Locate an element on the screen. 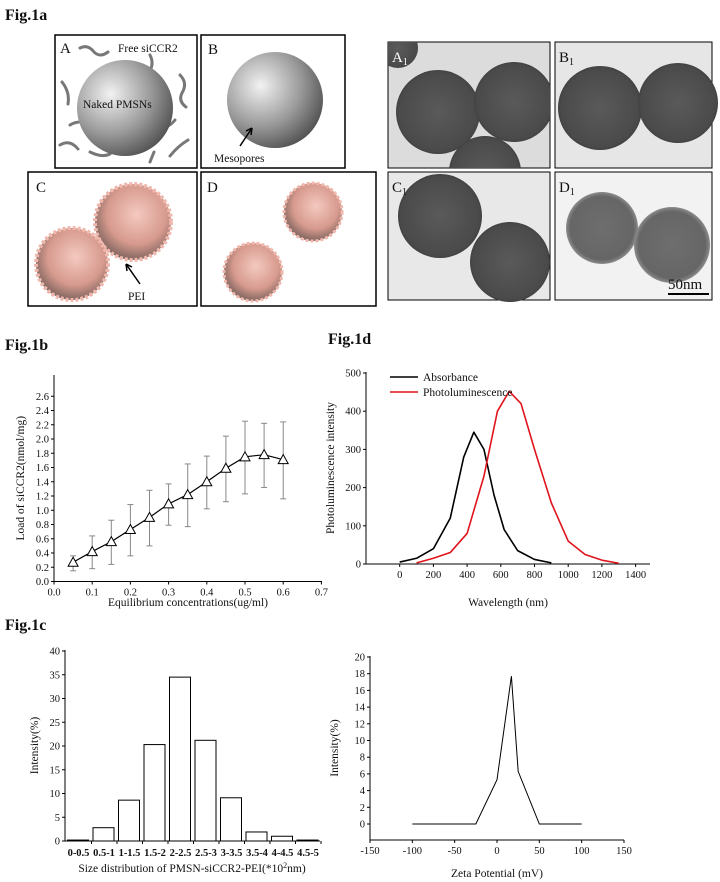  y-tick-label: 8 is located at coordinates (362, 758).